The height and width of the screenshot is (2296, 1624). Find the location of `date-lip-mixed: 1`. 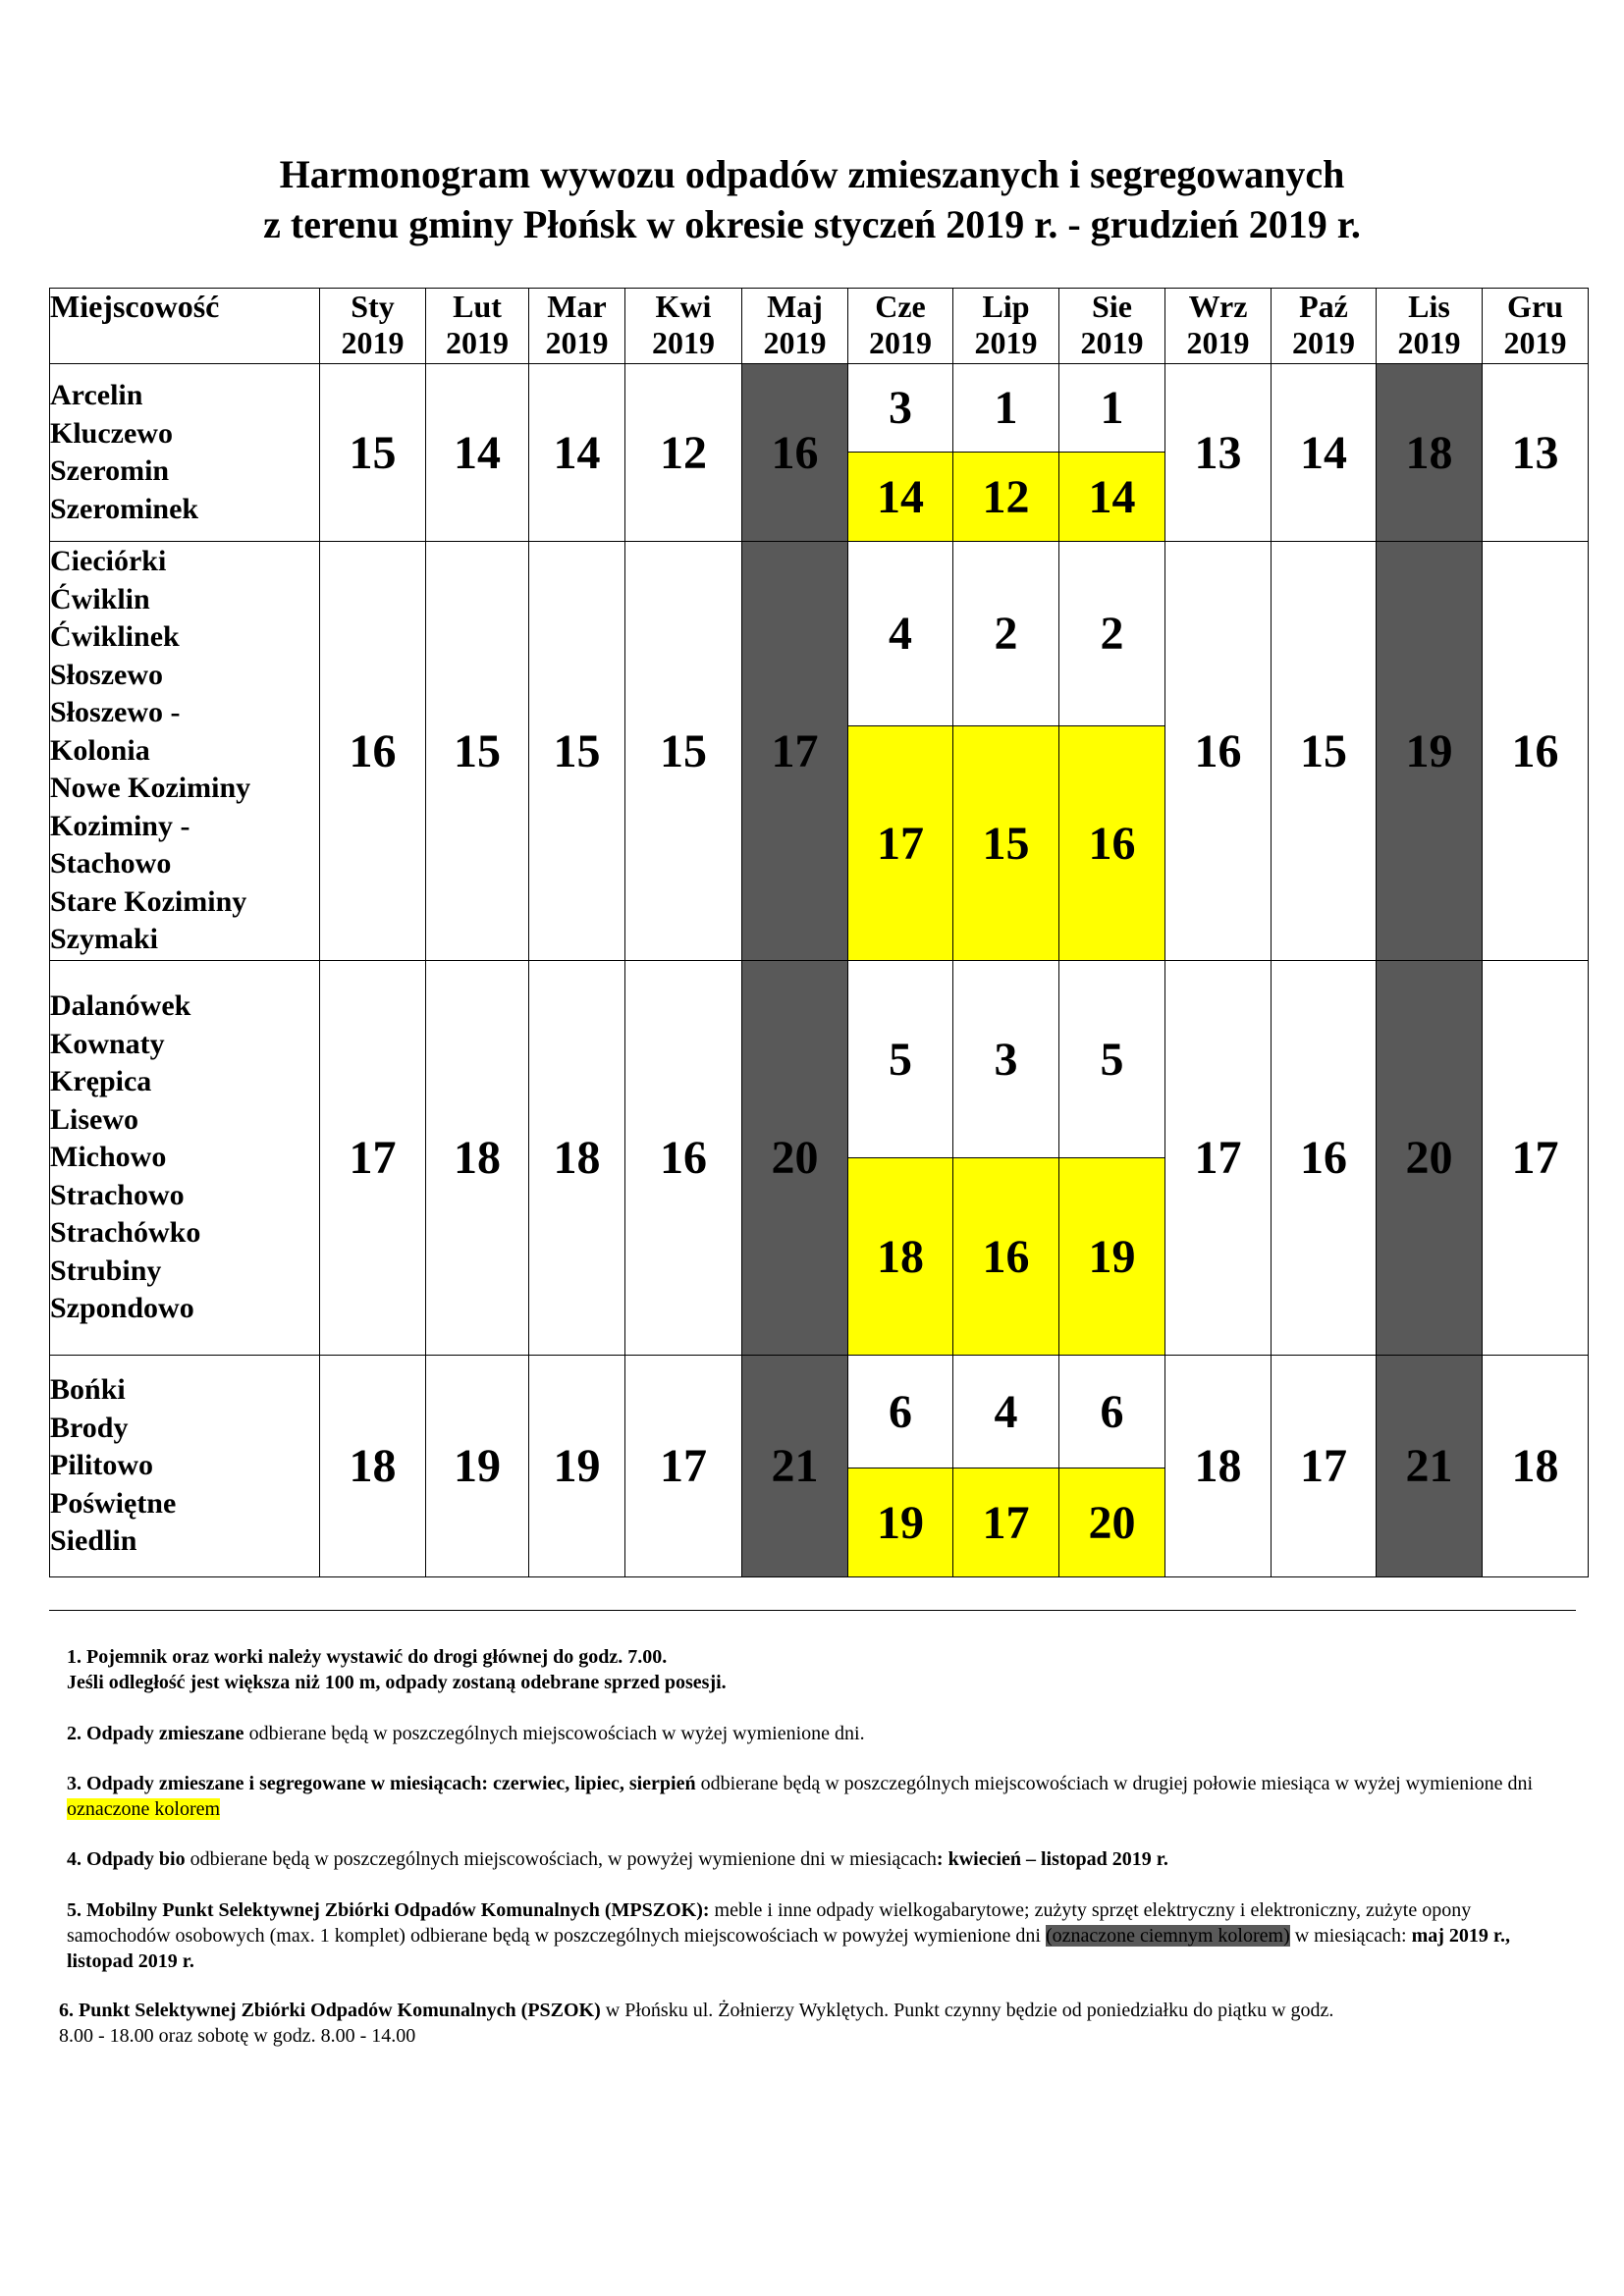

date-lip-mixed: 1 is located at coordinates (1005, 408).